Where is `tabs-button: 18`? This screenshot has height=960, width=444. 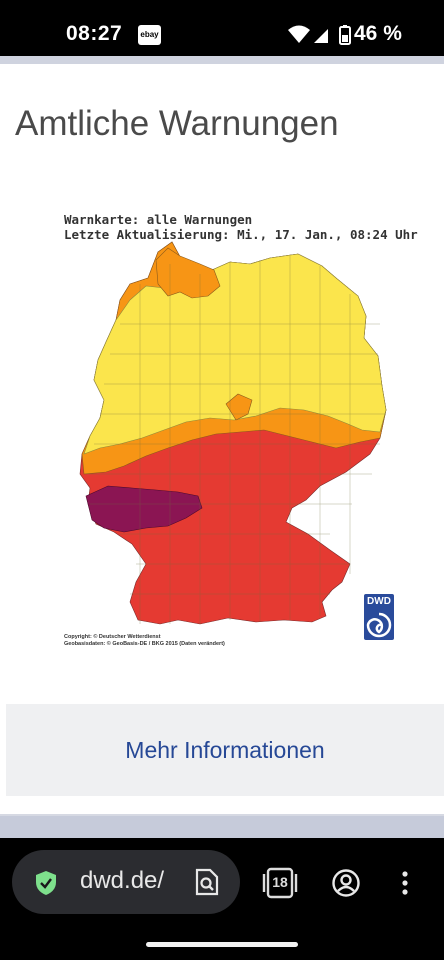
tabs-button: 18 is located at coordinates (280, 883).